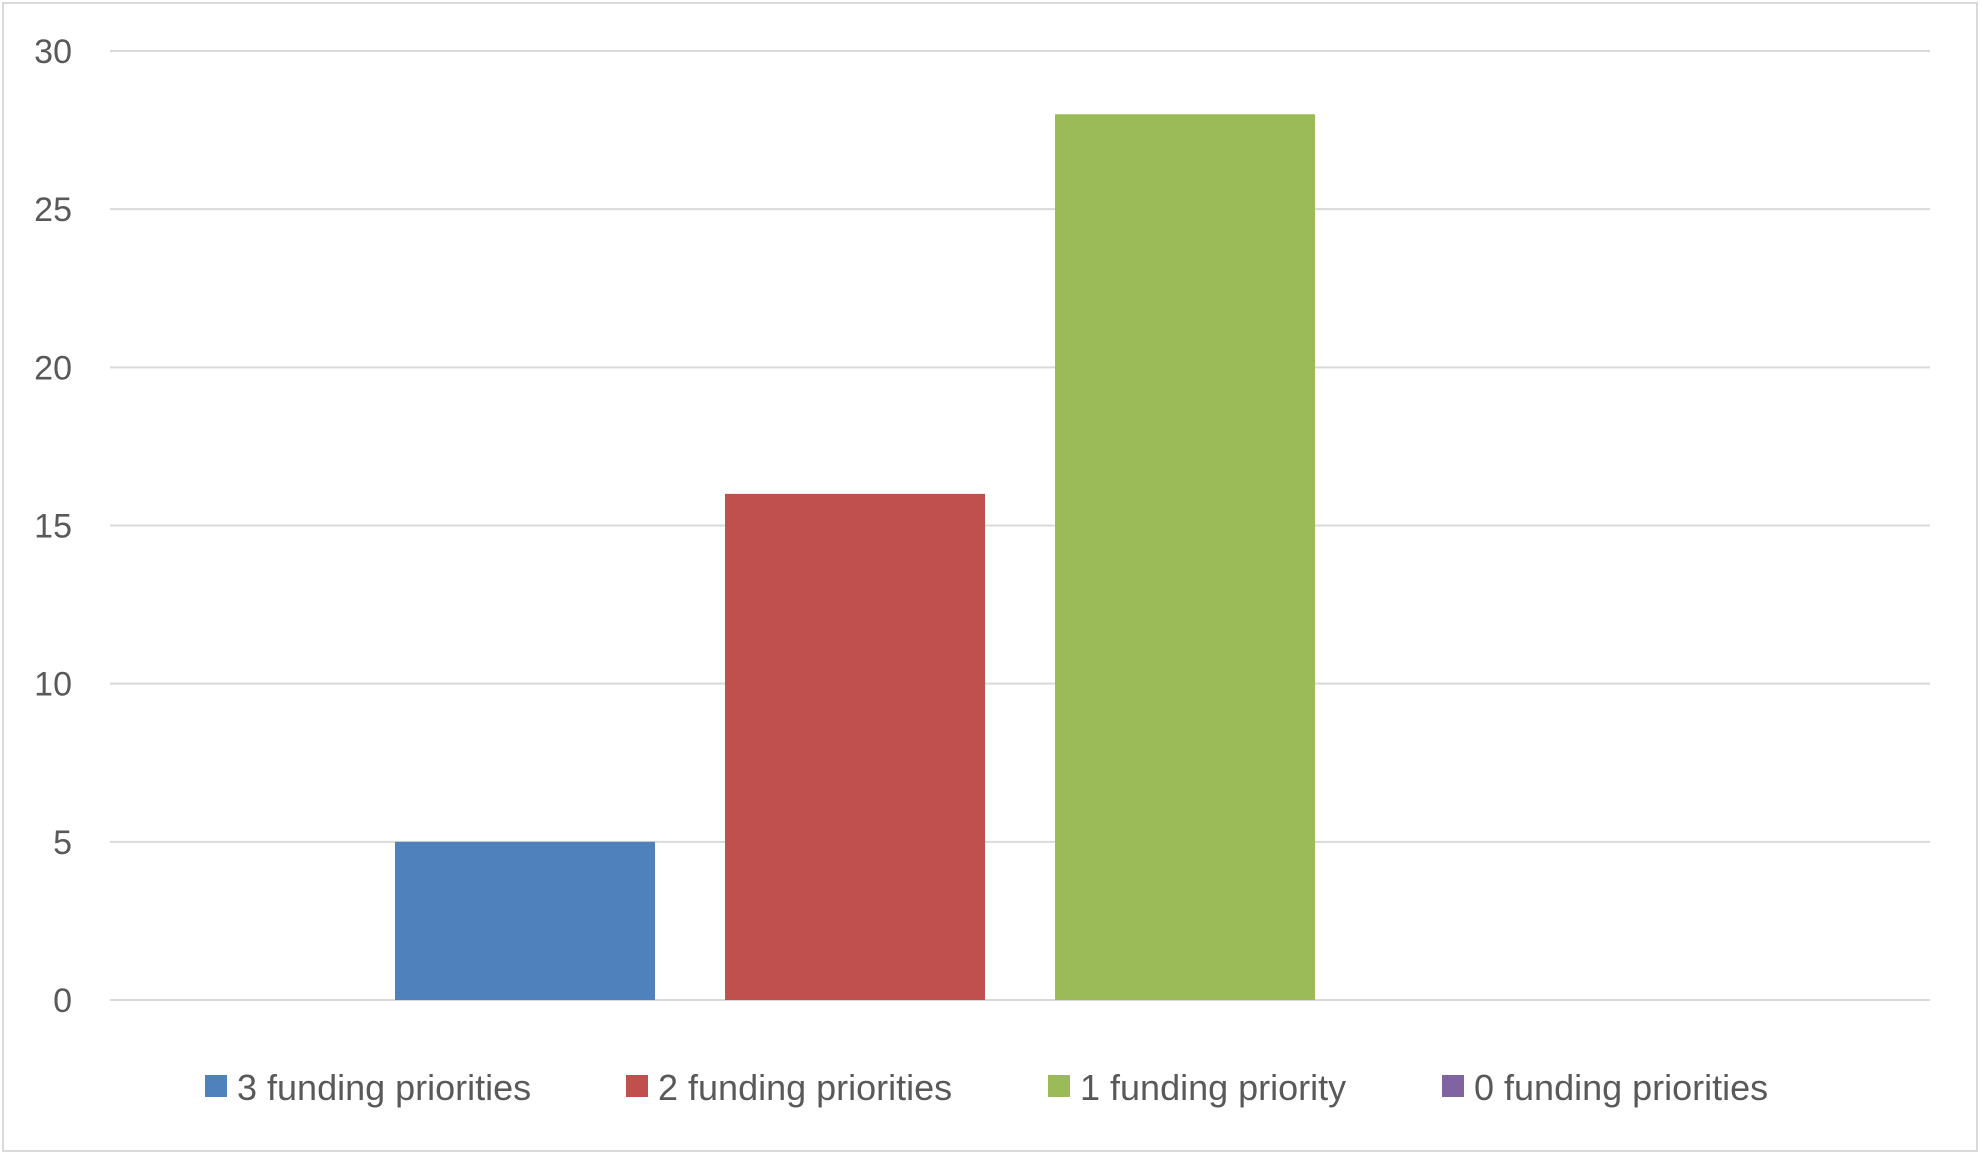 This screenshot has height=1157, width=1982. What do you see at coordinates (855, 746) in the screenshot?
I see `bar-2-funding-priorities` at bounding box center [855, 746].